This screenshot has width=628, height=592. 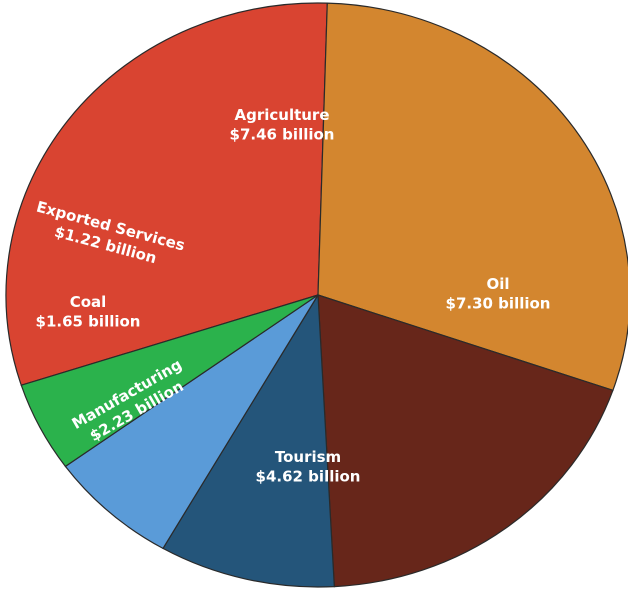 I want to click on slice-exported-services, so click(x=169, y=381).